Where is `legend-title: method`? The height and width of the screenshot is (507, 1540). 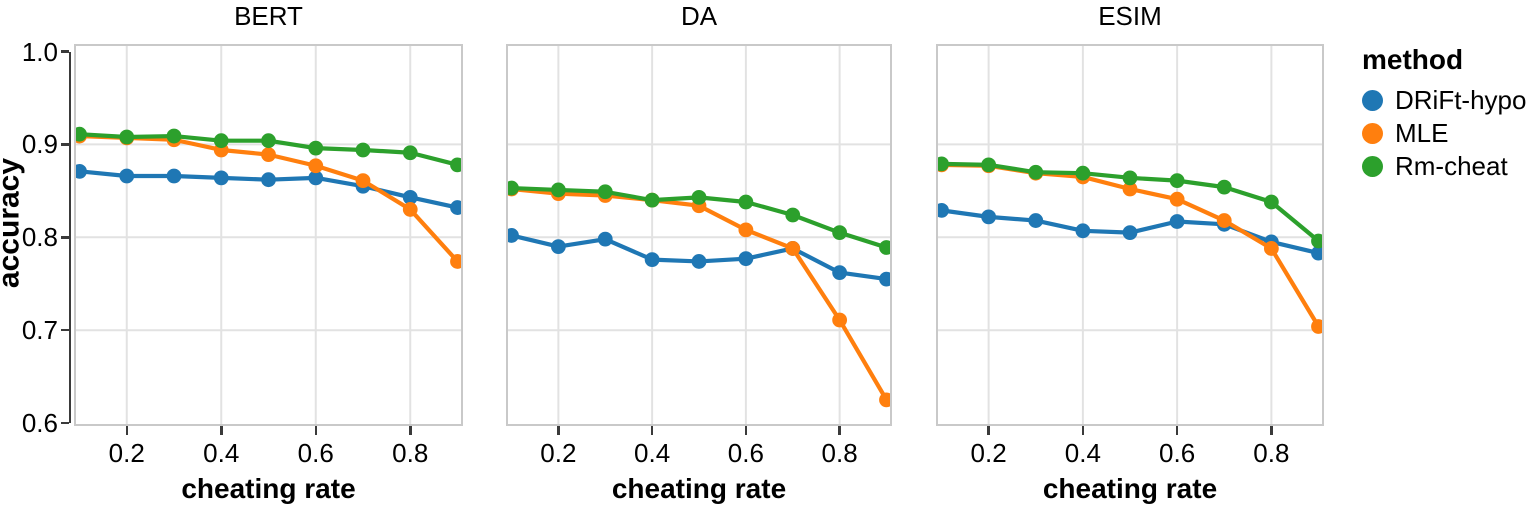
legend-title: method is located at coordinates (1413, 59).